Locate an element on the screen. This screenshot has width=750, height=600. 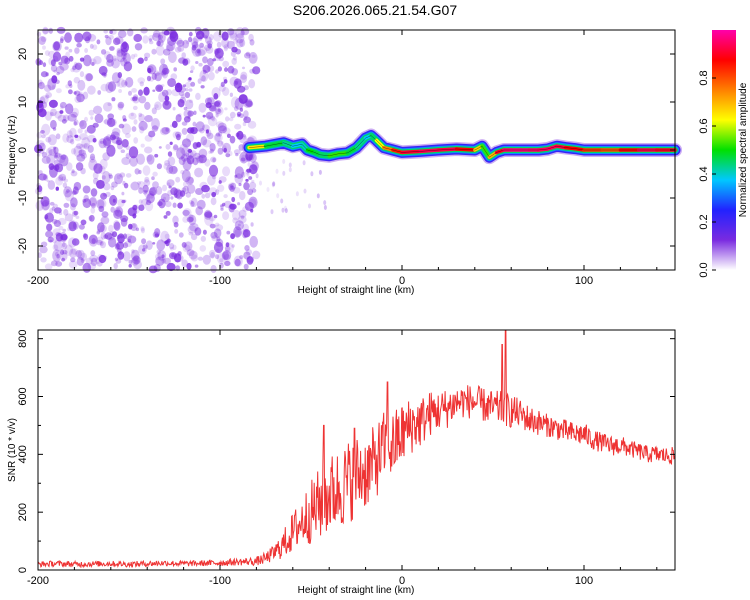
x-tick-label: -100 is located at coordinates (220, 581).